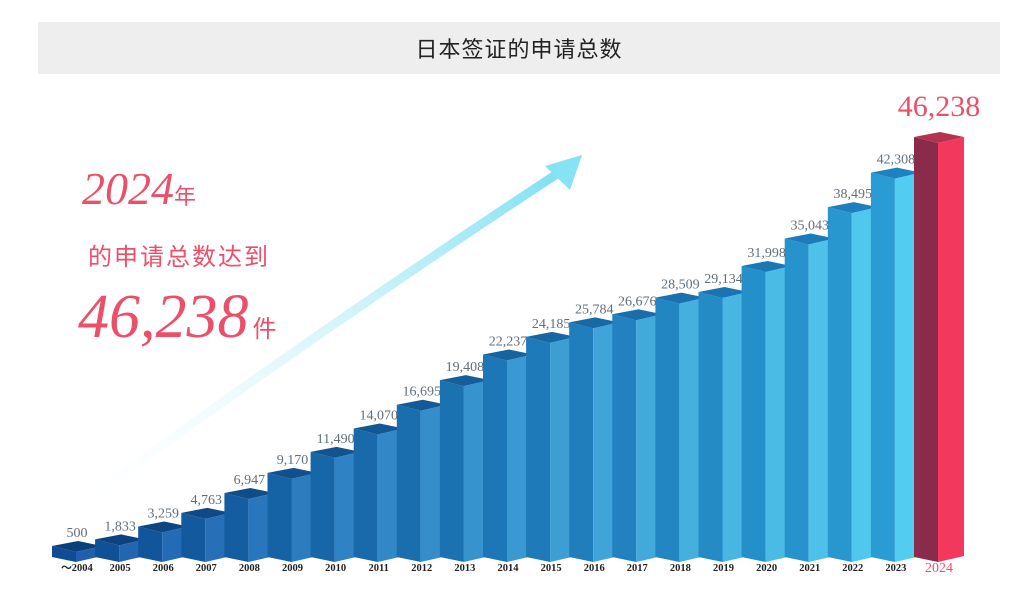 The width and height of the screenshot is (1024, 598). What do you see at coordinates (680, 568) in the screenshot?
I see `year-label-2018: 2018` at bounding box center [680, 568].